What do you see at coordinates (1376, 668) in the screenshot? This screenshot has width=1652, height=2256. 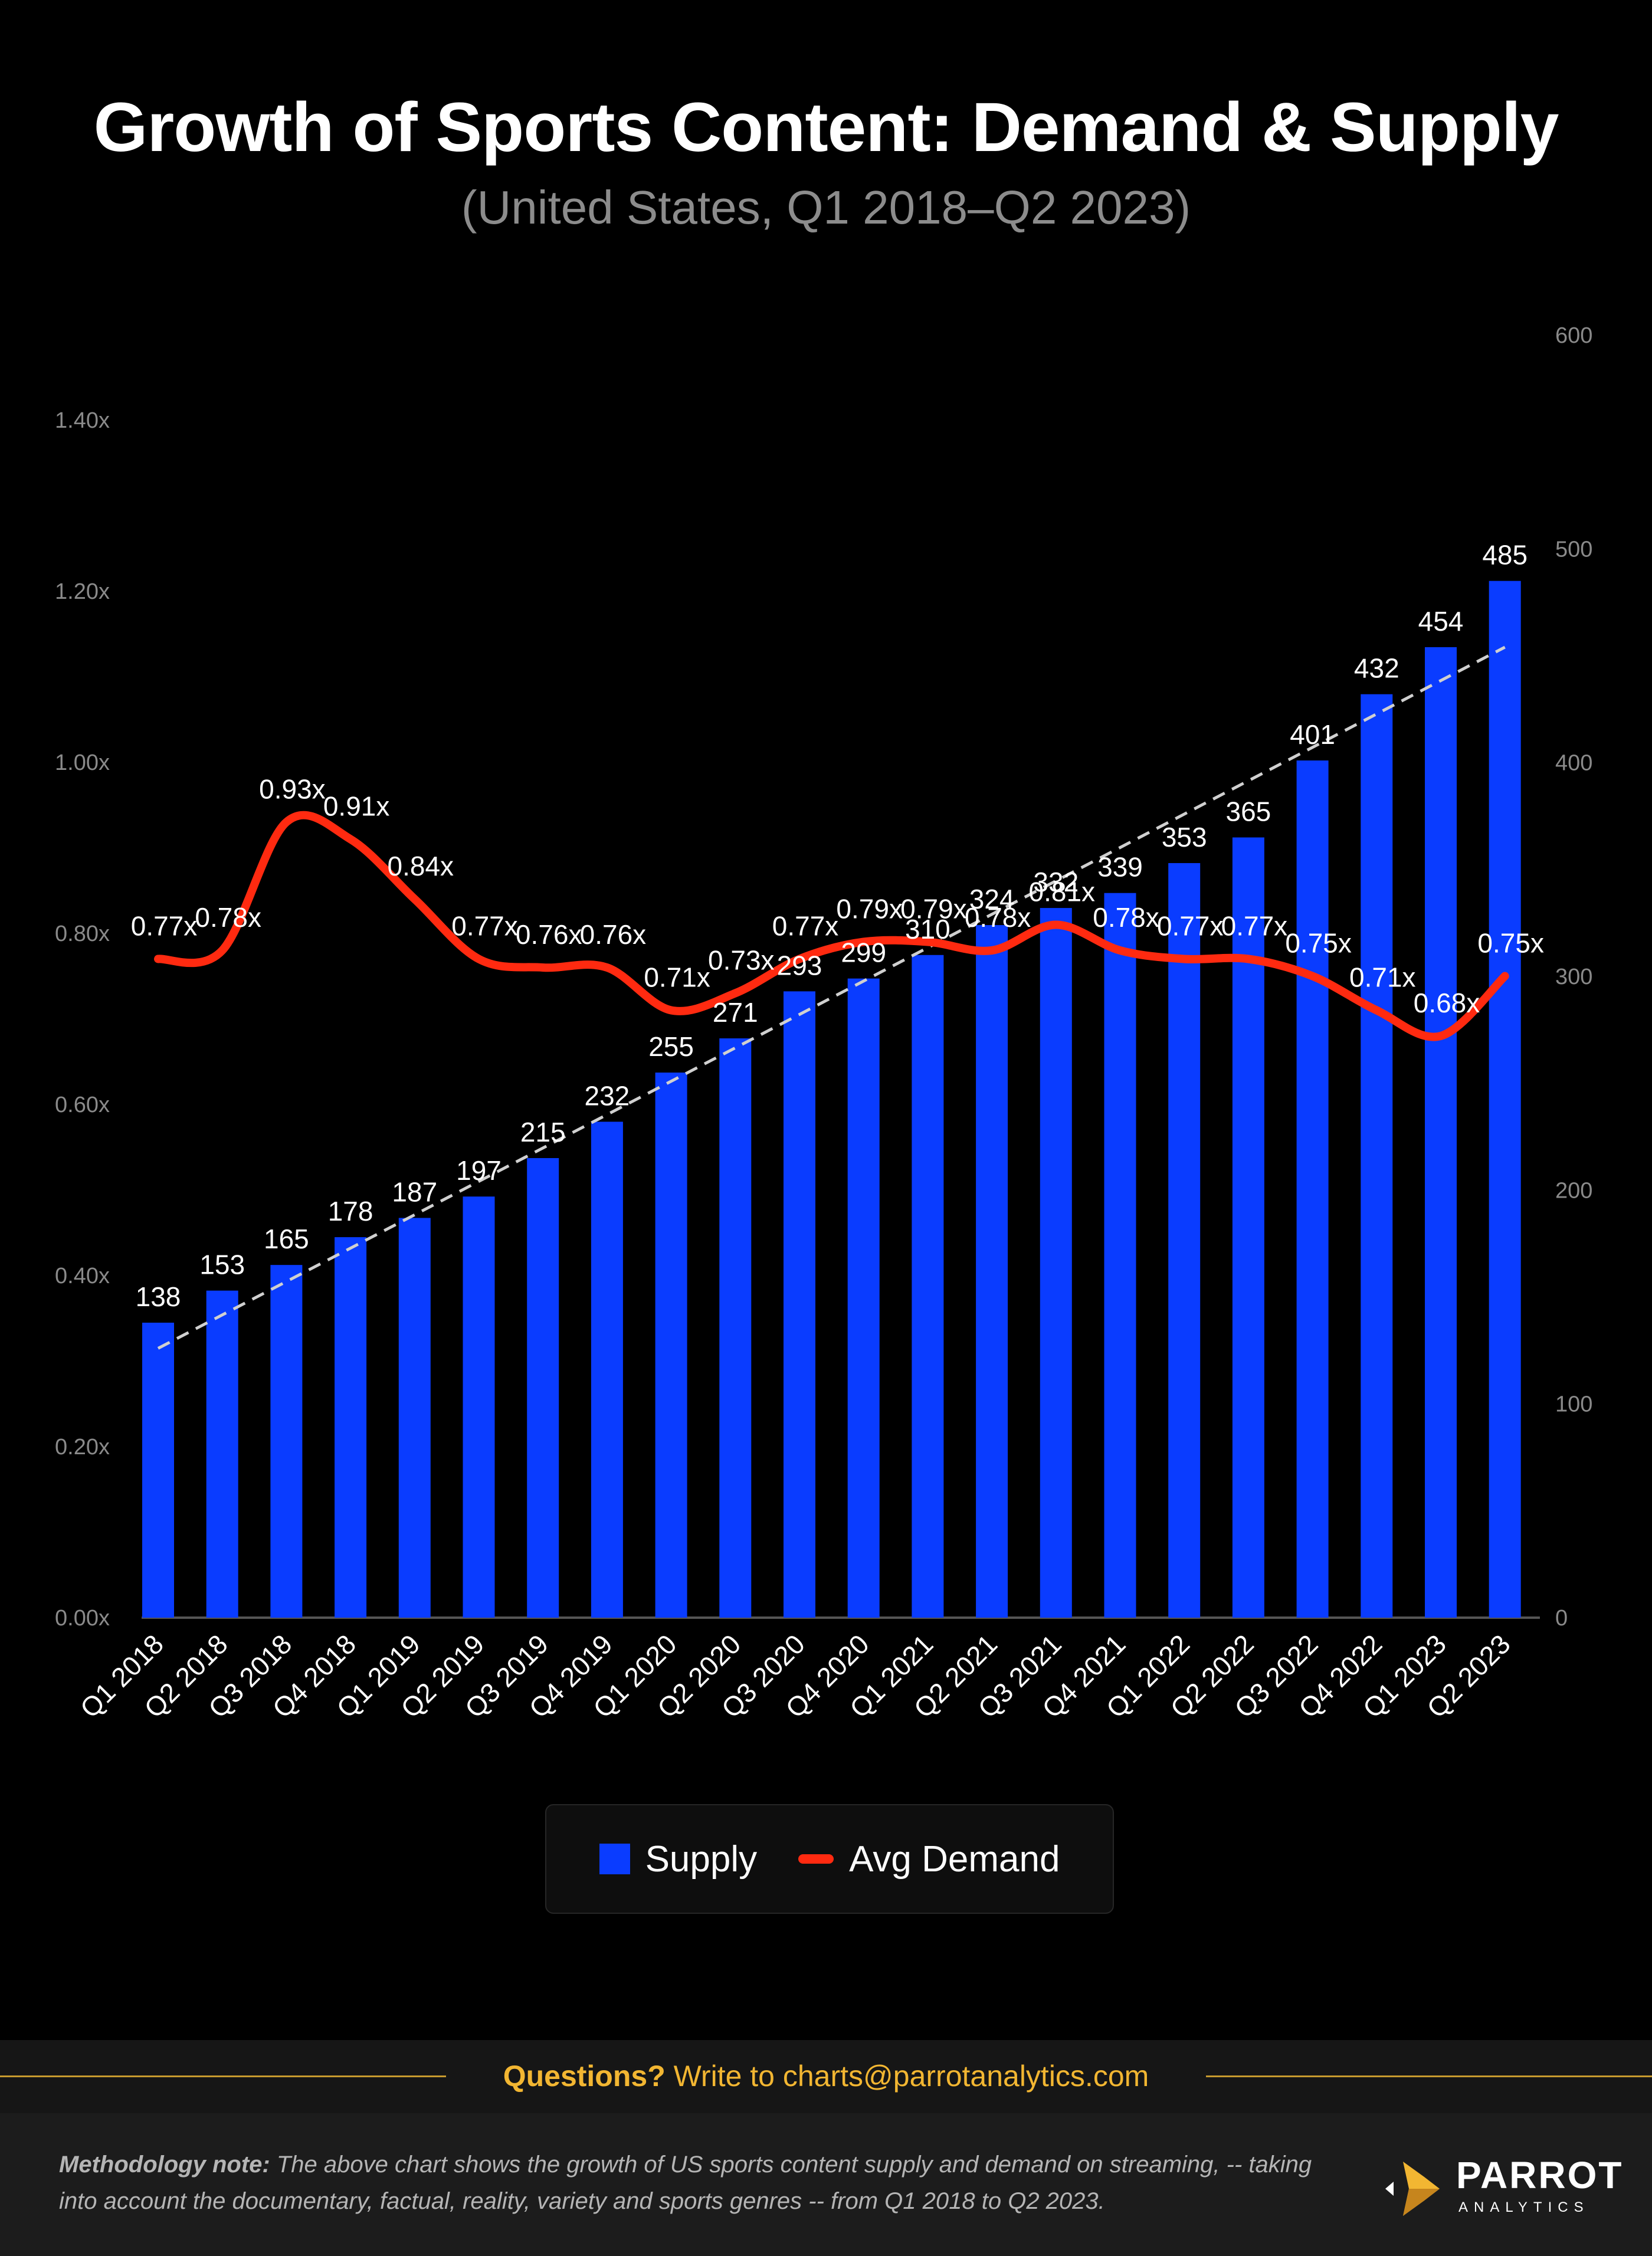 I see `supply-value-label: 432` at bounding box center [1376, 668].